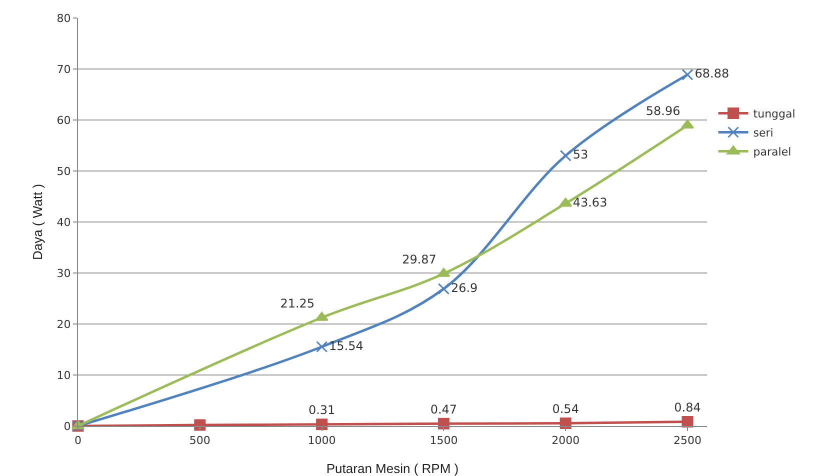 This screenshot has width=827, height=476. I want to click on data-label: 0.84, so click(687, 407).